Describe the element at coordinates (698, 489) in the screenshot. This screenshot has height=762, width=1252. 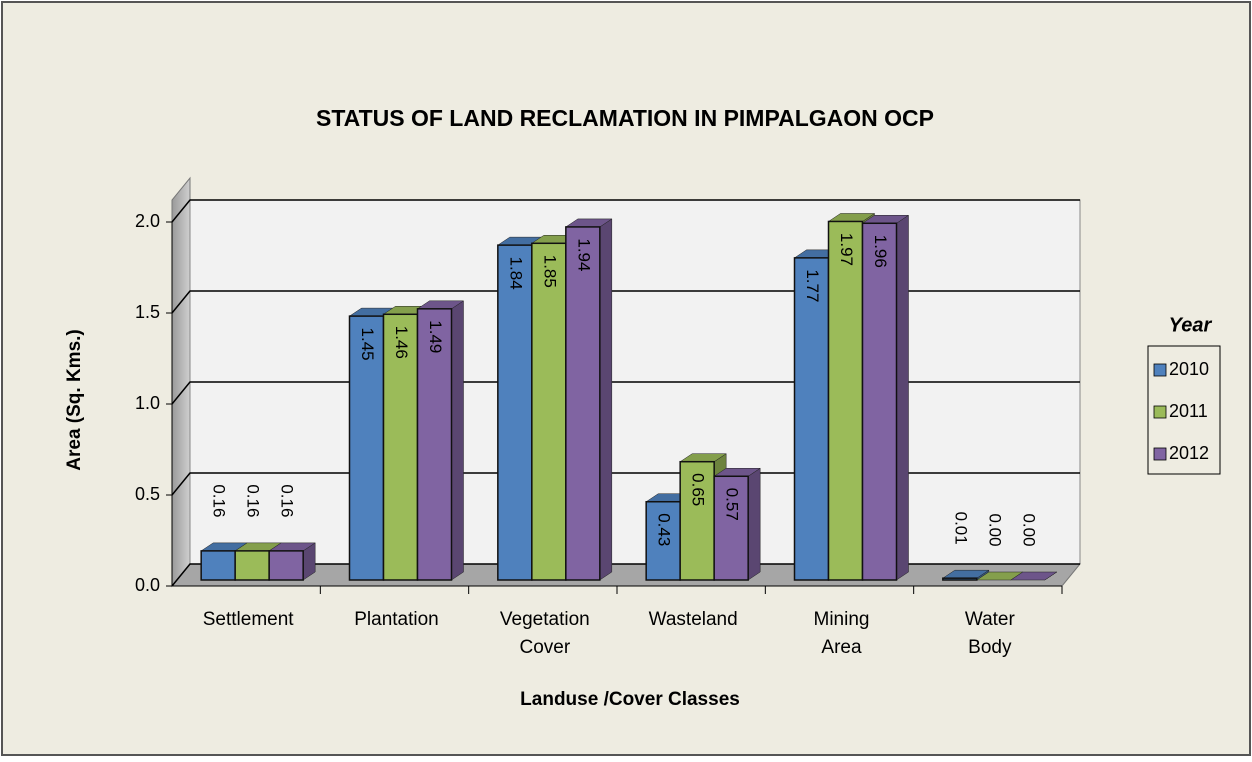
I see `data-label: 0.65` at that location.